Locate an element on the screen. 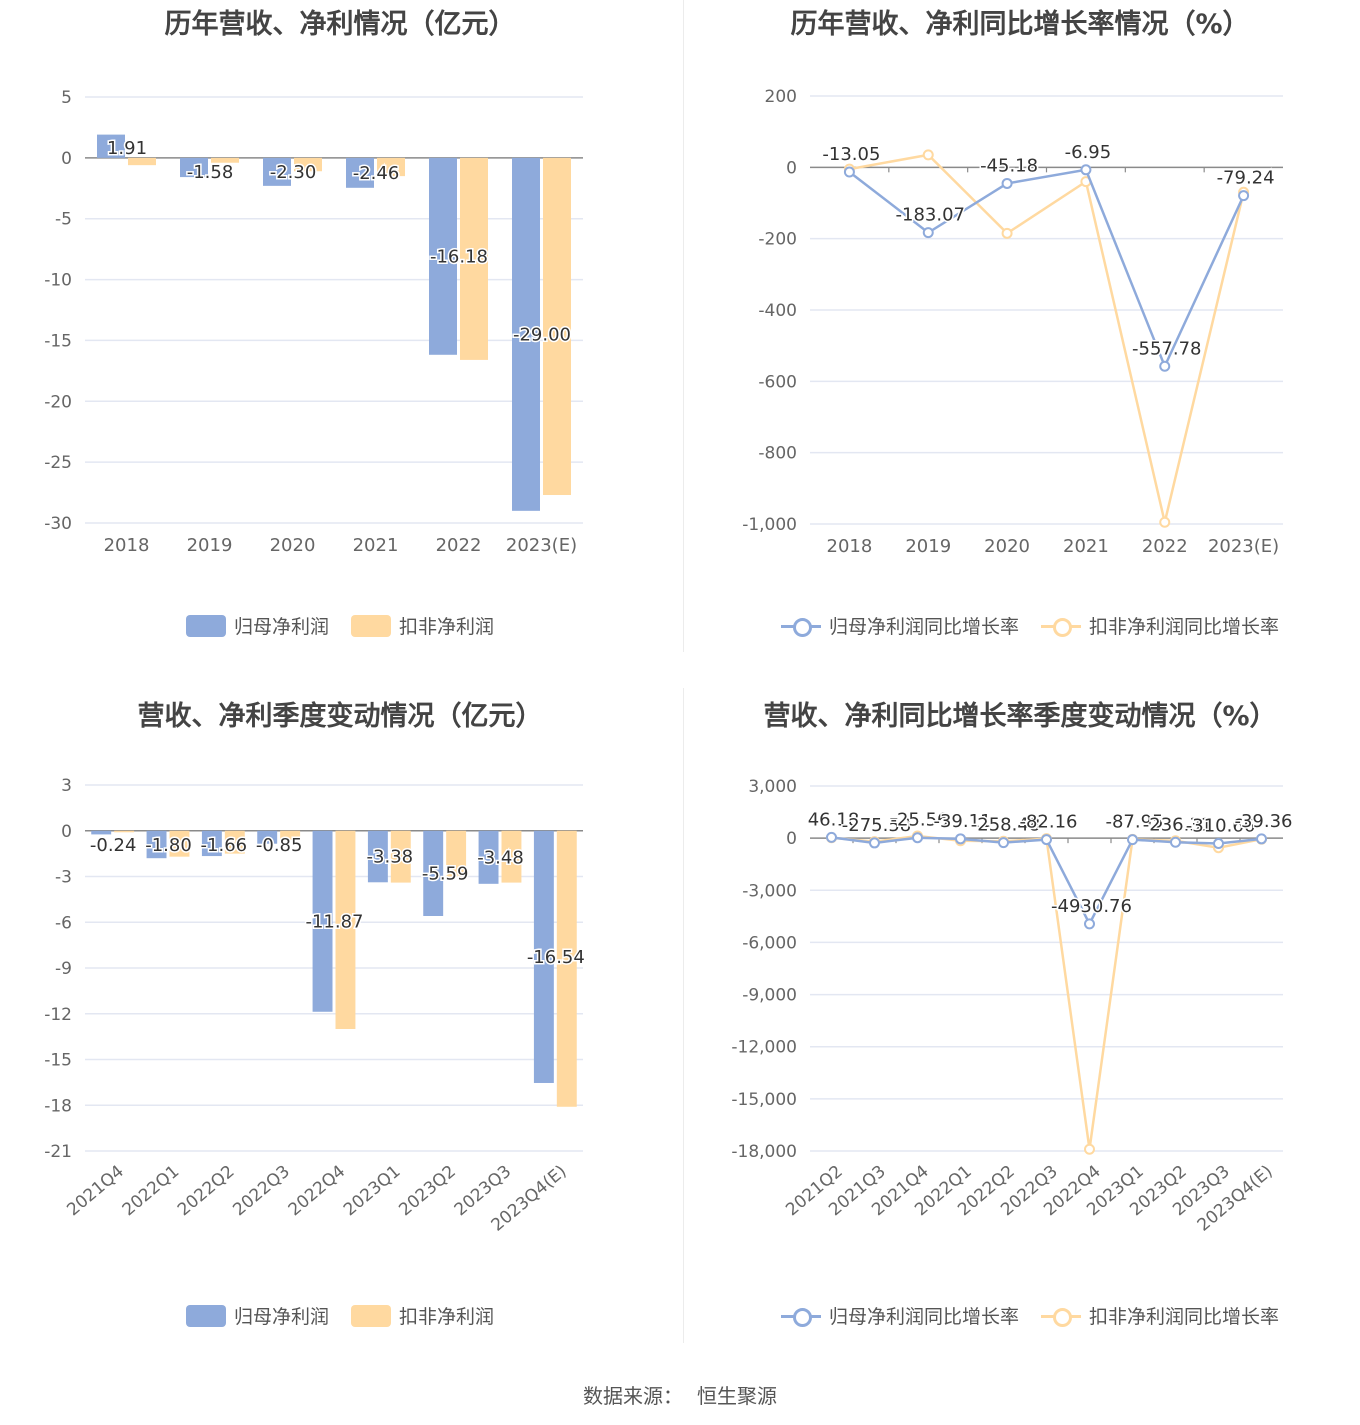 This screenshot has height=1425, width=1360. chart-title: 历年营收、净利情况（亿元） is located at coordinates (340, 24).